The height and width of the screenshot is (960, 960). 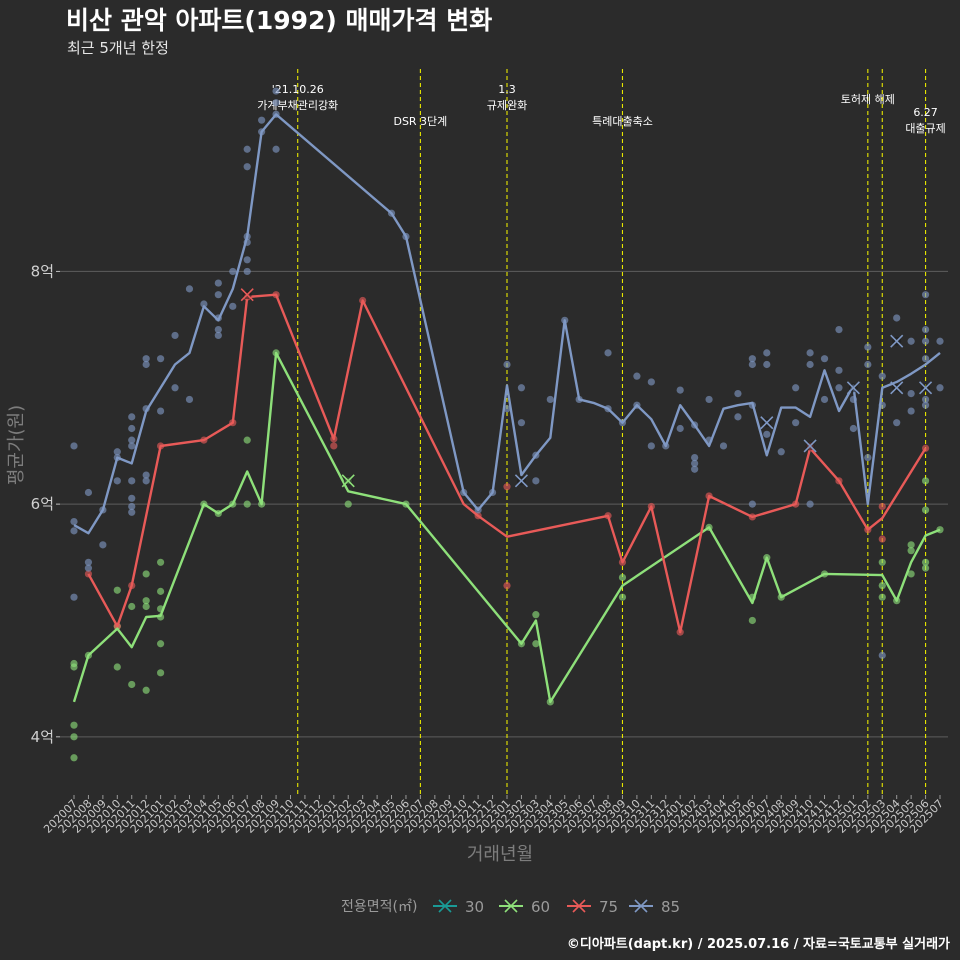 I want to click on legend-label-75: 75, so click(x=608, y=907).